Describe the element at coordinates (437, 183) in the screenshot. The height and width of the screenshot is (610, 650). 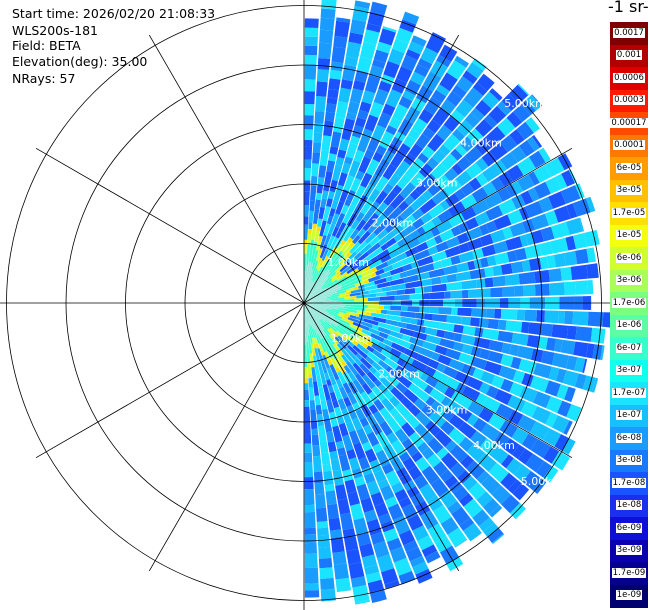
I see `range-label-3: 3.00km` at that location.